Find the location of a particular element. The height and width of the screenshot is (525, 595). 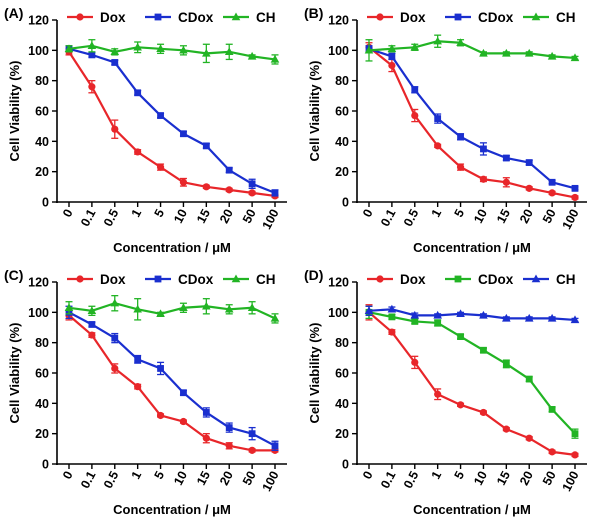

legend-label: CH is located at coordinates (266, 17).